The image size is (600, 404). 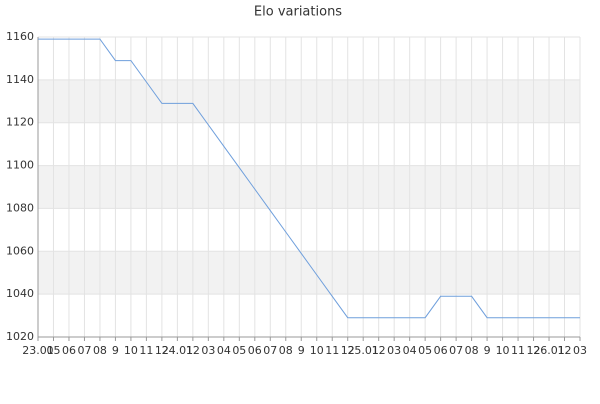 I want to click on y-tick-label: 1100, so click(x=20, y=165).